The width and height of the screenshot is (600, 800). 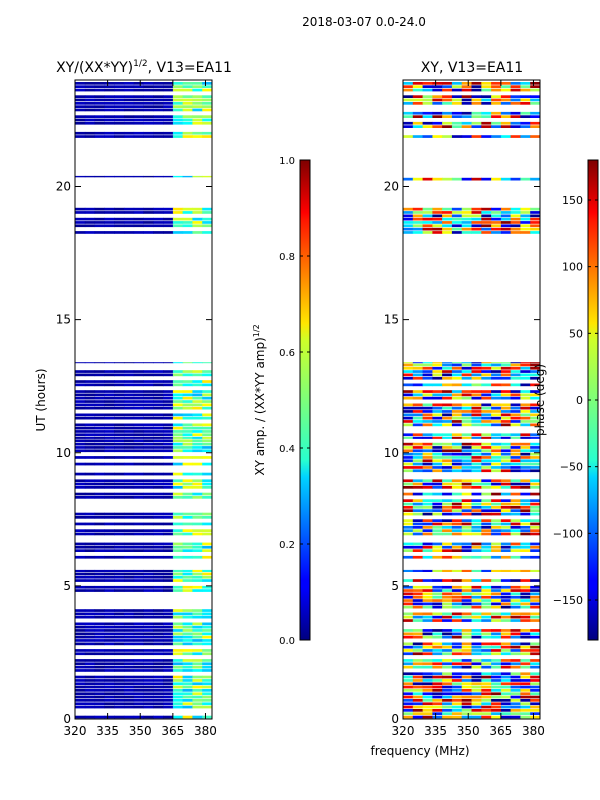 I want to click on y-tick-label: 5, so click(x=395, y=586).